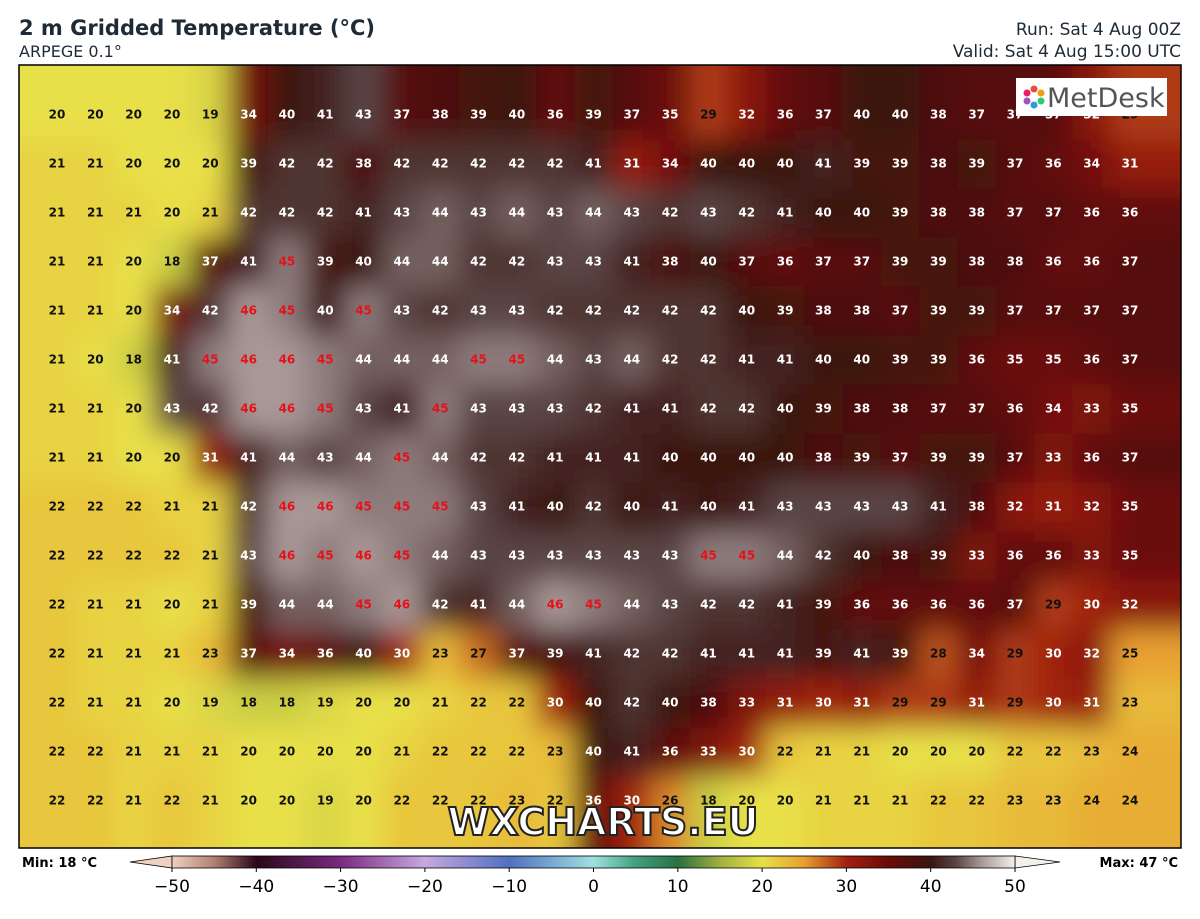 This screenshot has height=919, width=1200. What do you see at coordinates (1053, 458) in the screenshot?
I see `temperature-value: 33` at bounding box center [1053, 458].